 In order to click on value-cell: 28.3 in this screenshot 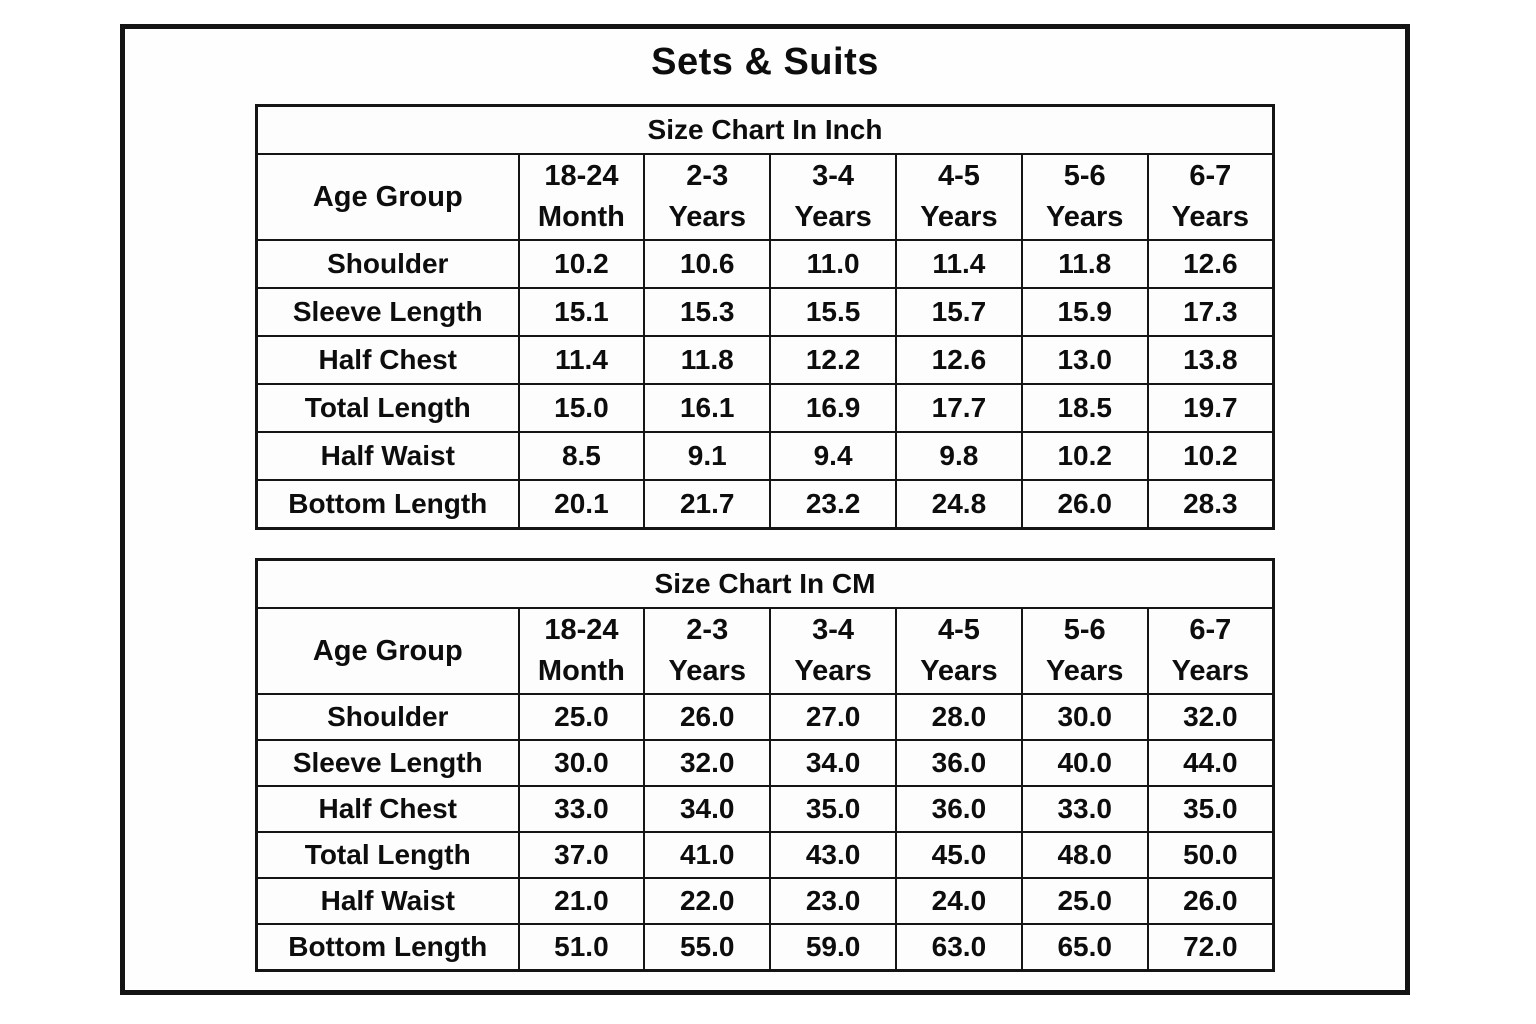, I will do `click(1210, 504)`.